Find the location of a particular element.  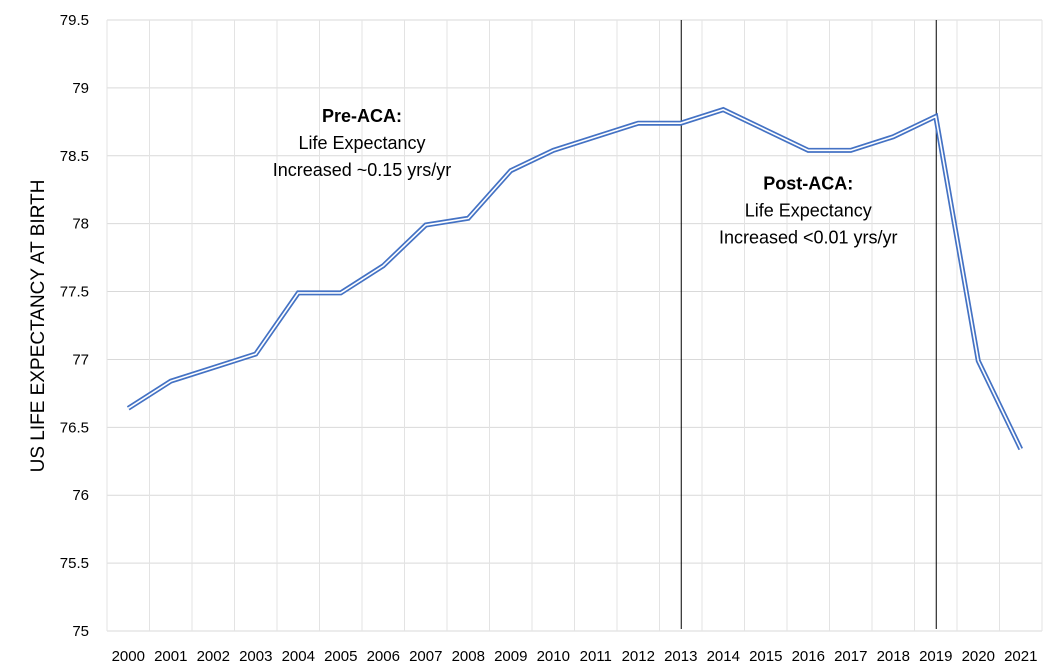

x-tick-label: 2000 is located at coordinates (128, 656).